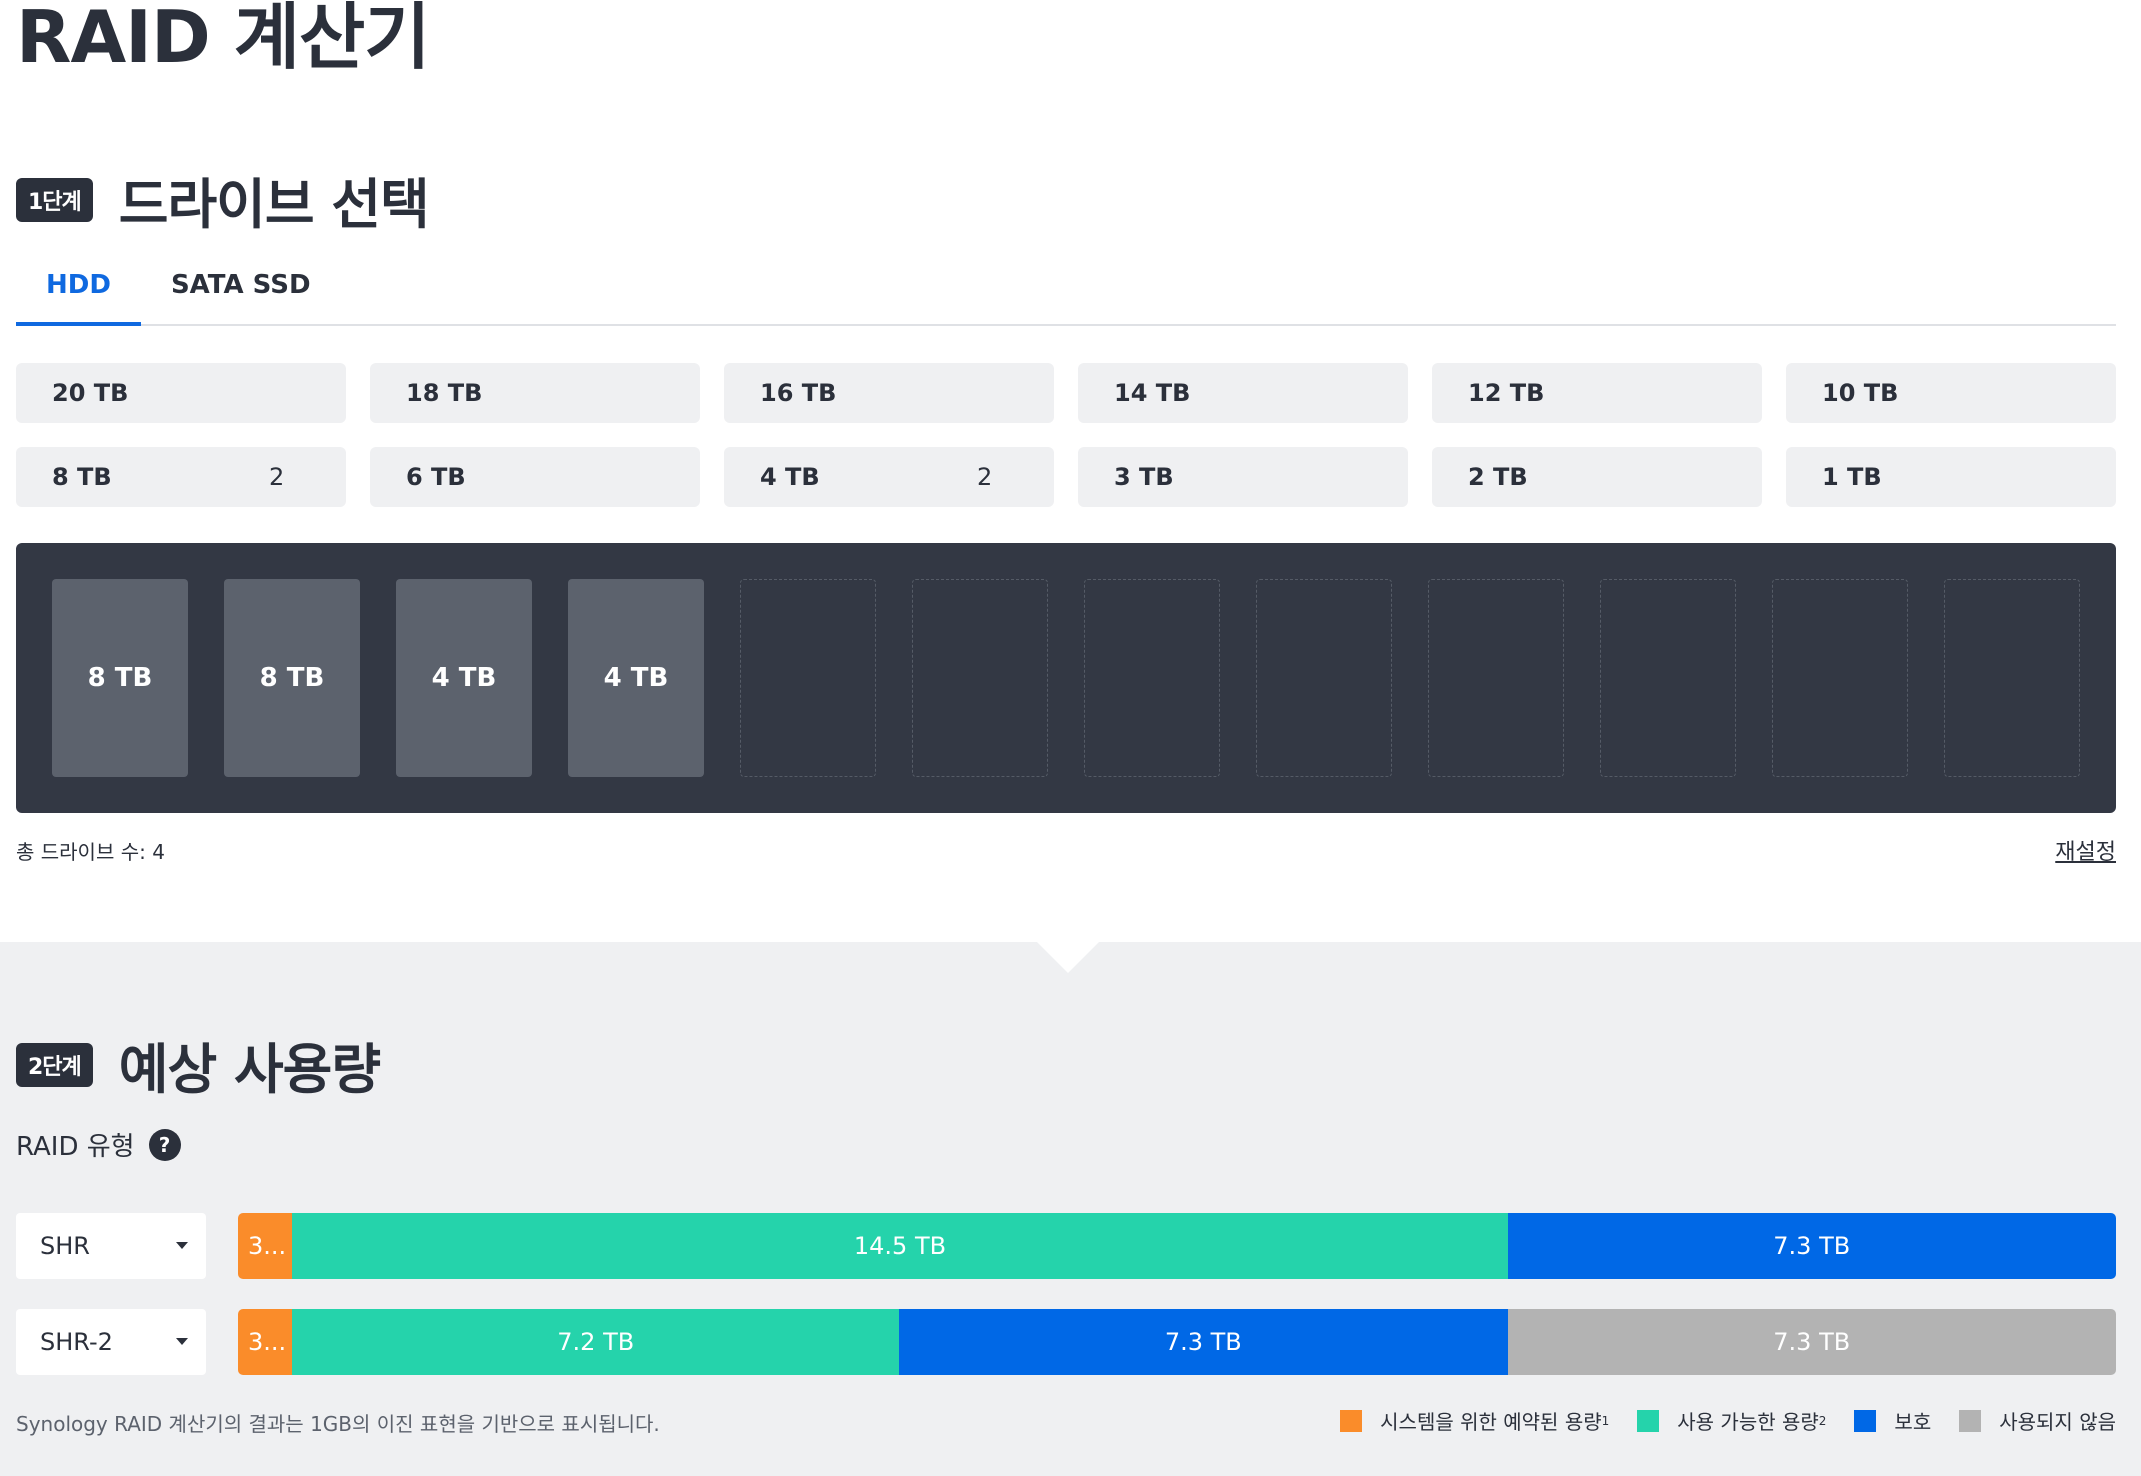 The width and height of the screenshot is (2141, 1476). I want to click on raid-type-select-2: SHR-2, so click(111, 1342).